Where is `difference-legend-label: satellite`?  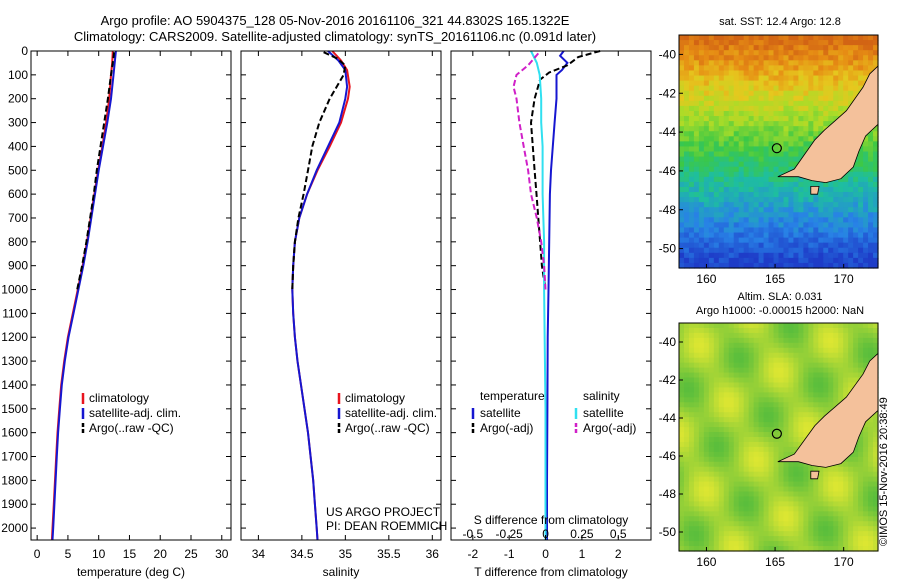 difference-legend-label: satellite is located at coordinates (603, 413).